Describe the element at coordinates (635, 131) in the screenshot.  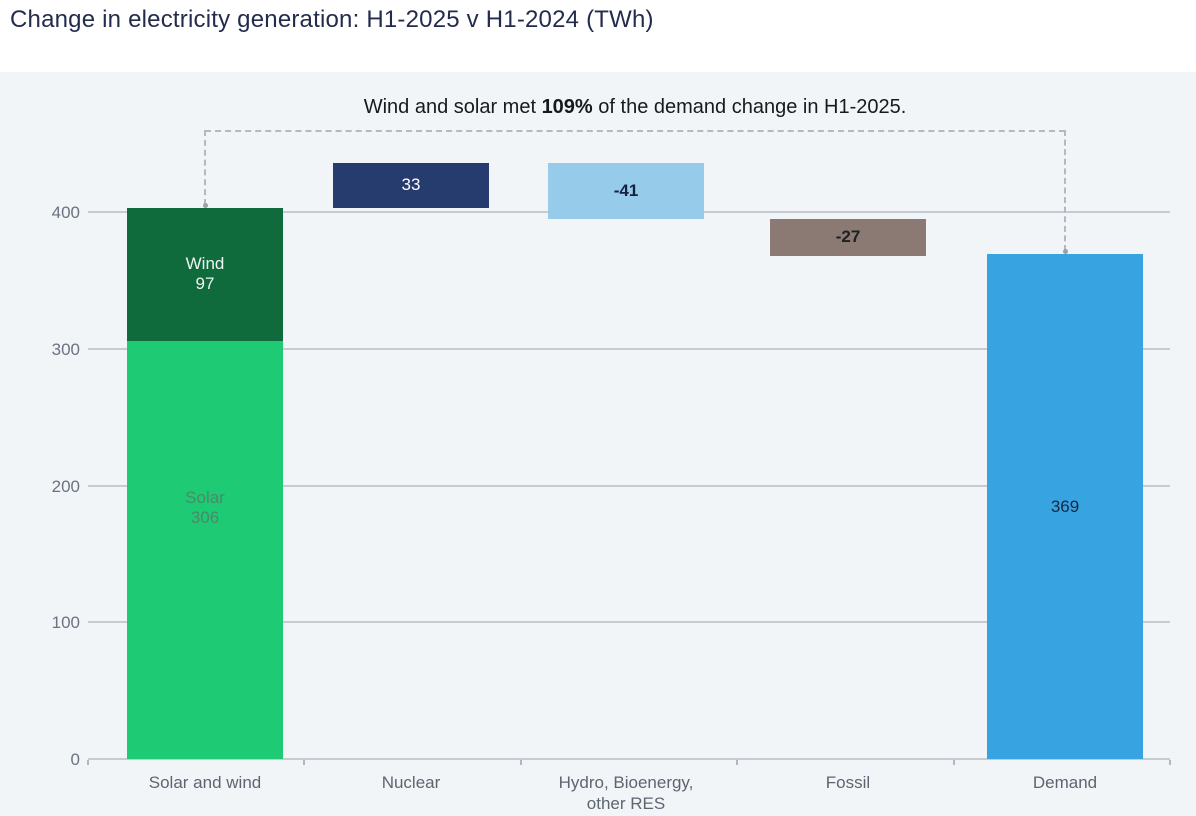
I see `bracket-line-horizontal` at that location.